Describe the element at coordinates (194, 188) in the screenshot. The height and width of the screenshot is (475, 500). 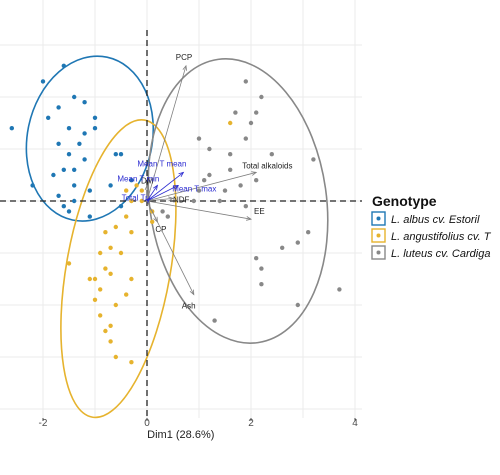
I see `variable-label: Mean T max` at that location.